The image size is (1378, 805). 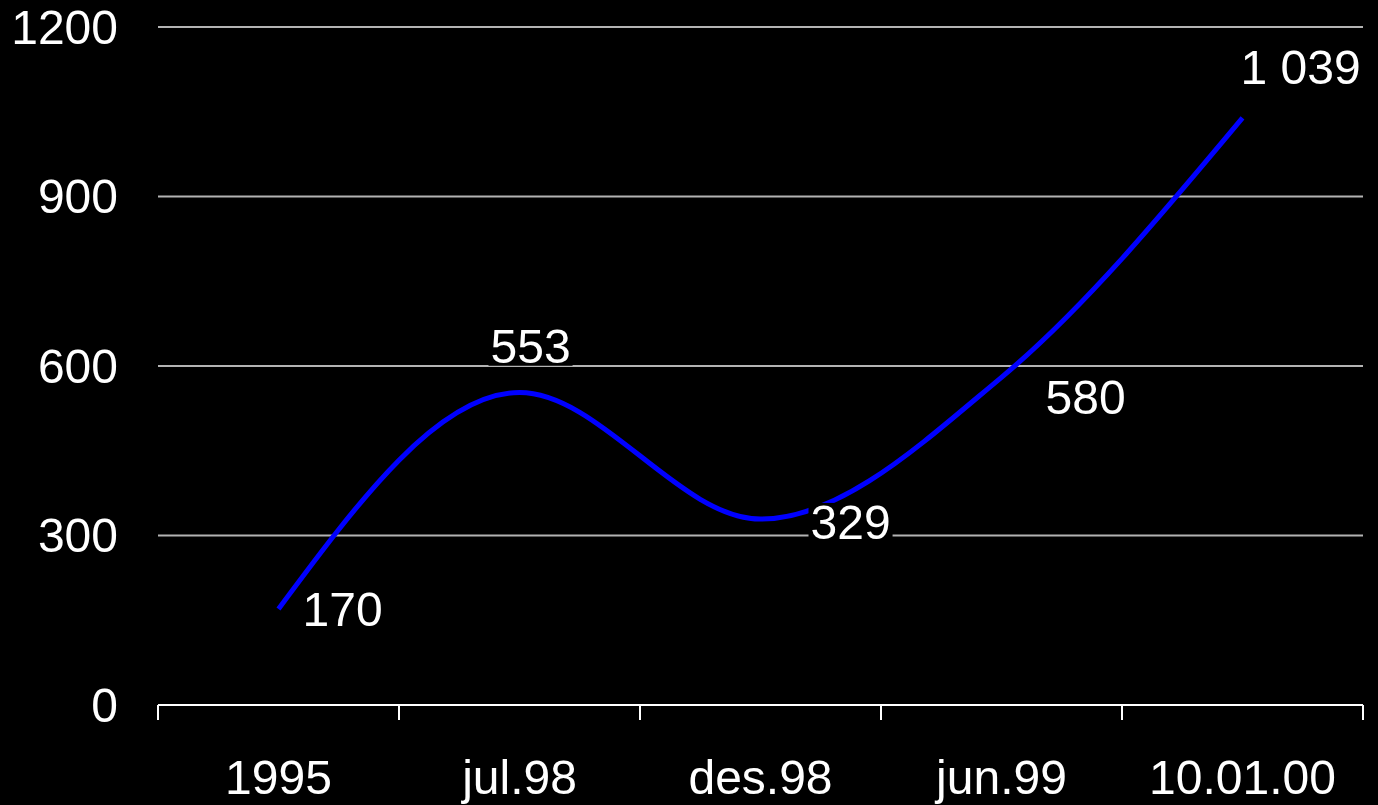 What do you see at coordinates (77, 535) in the screenshot?
I see `y-tick-label: 300` at bounding box center [77, 535].